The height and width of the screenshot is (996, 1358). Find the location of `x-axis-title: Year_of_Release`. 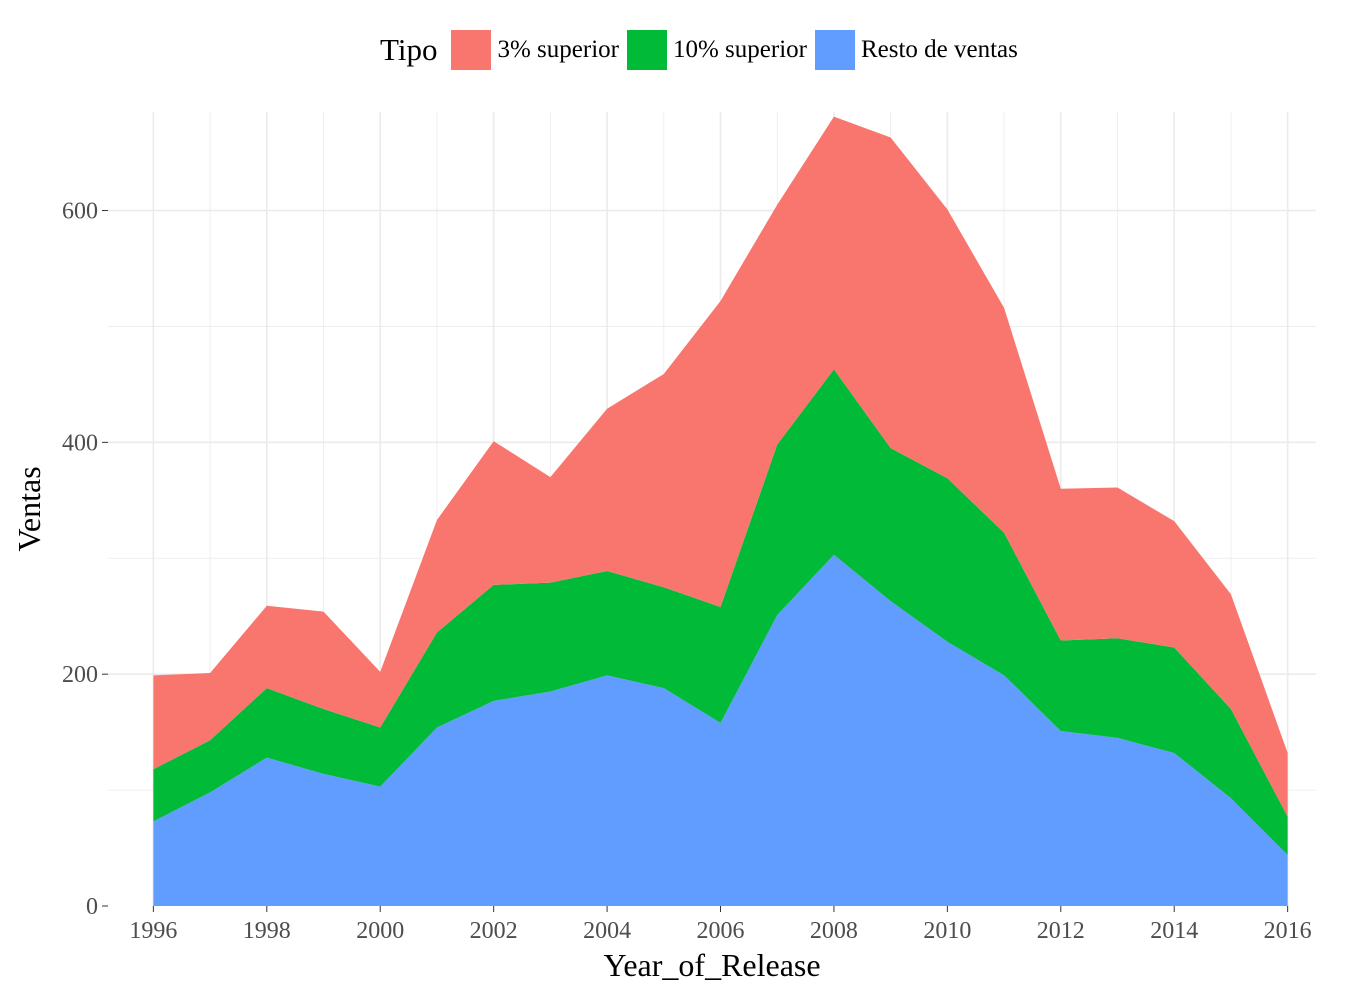

x-axis-title: Year_of_Release is located at coordinates (711, 965).